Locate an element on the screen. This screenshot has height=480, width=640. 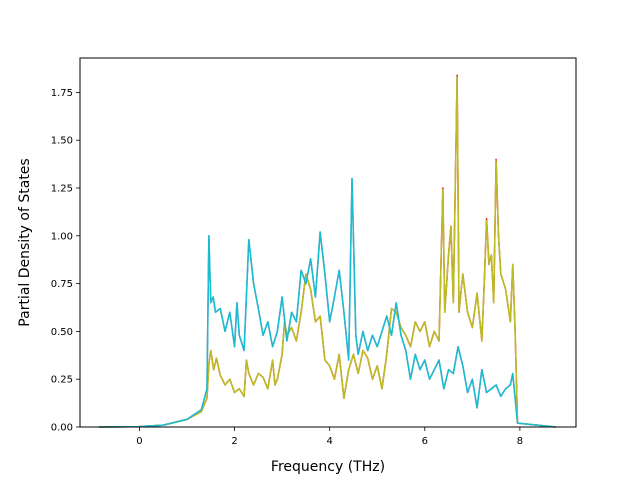
x-tick-label: 8 is located at coordinates (520, 441).